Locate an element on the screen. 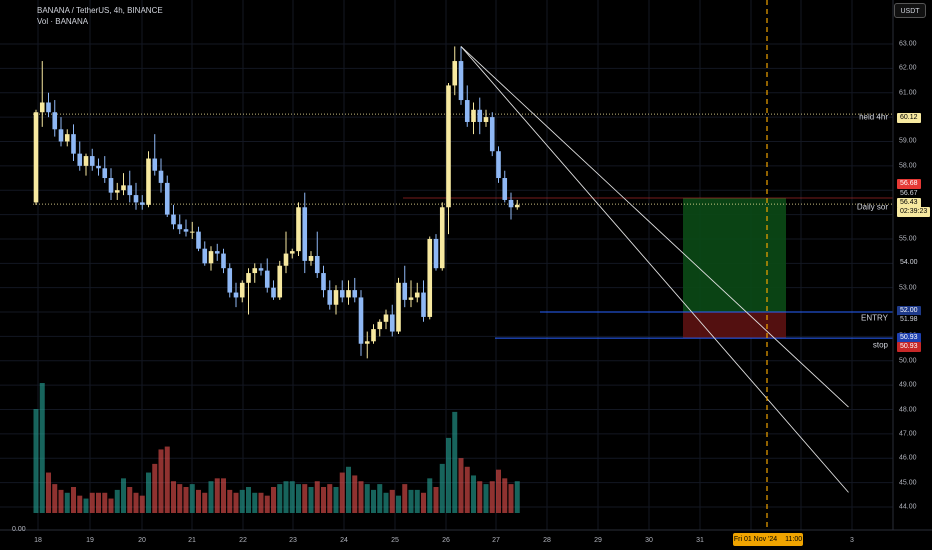 Image resolution: width=932 pixels, height=550 pixels. price-badge: 51.98 is located at coordinates (909, 320).